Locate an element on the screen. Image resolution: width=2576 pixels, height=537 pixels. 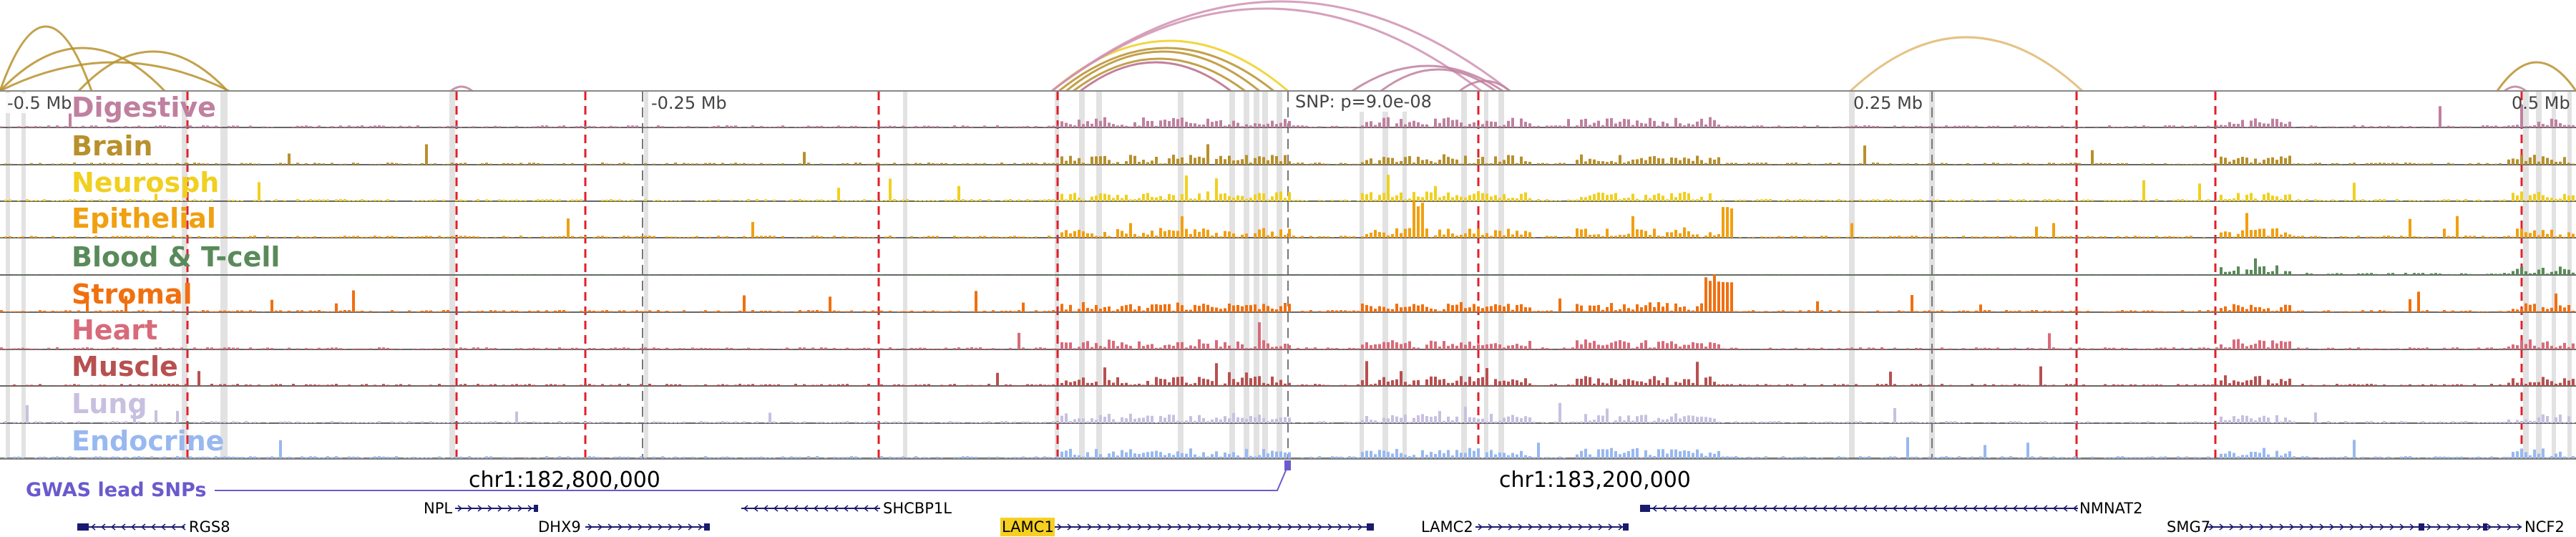
snp-pvalue-label: SNP: p=9.0e-08 is located at coordinates (1363, 102).